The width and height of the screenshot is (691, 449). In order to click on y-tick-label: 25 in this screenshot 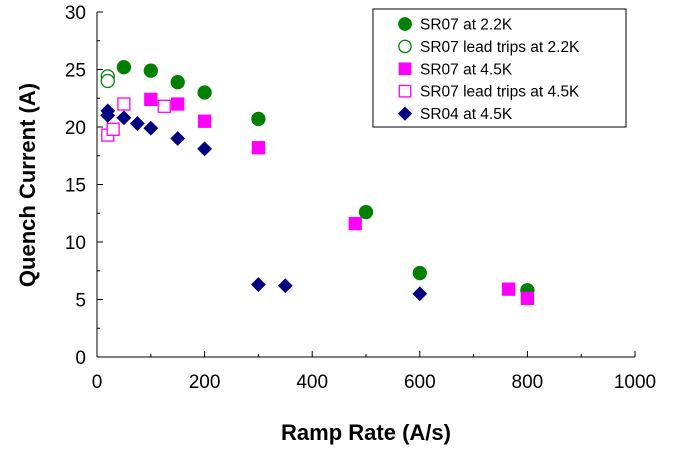, I will do `click(75, 71)`.